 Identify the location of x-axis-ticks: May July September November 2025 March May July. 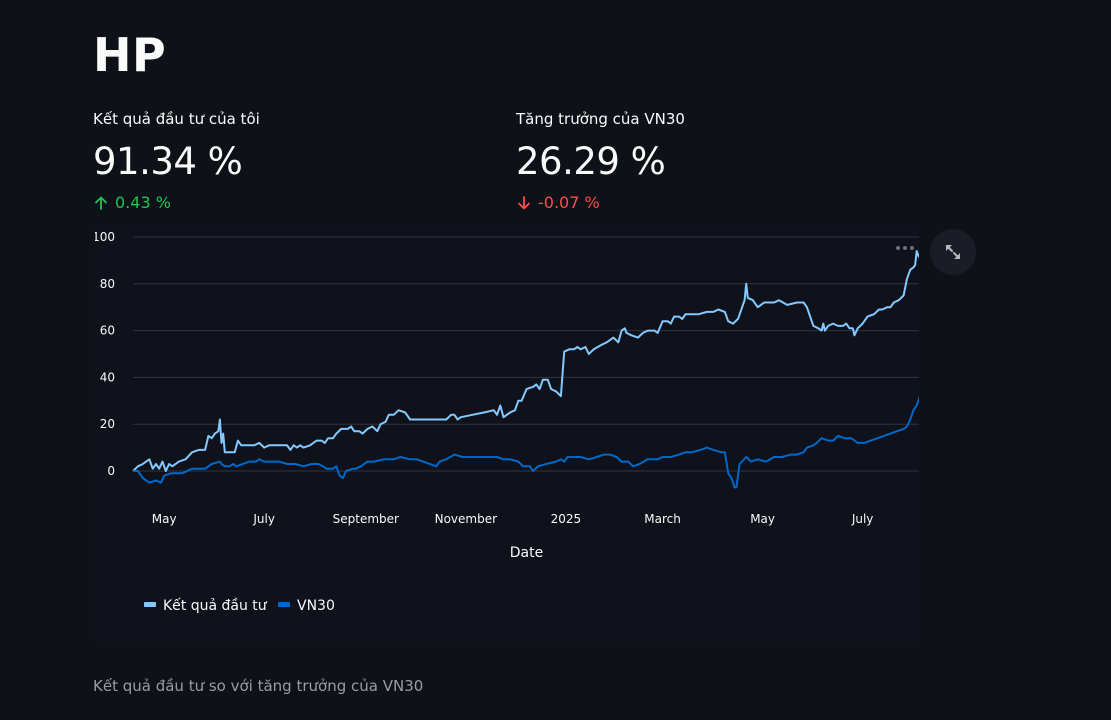
(513, 519).